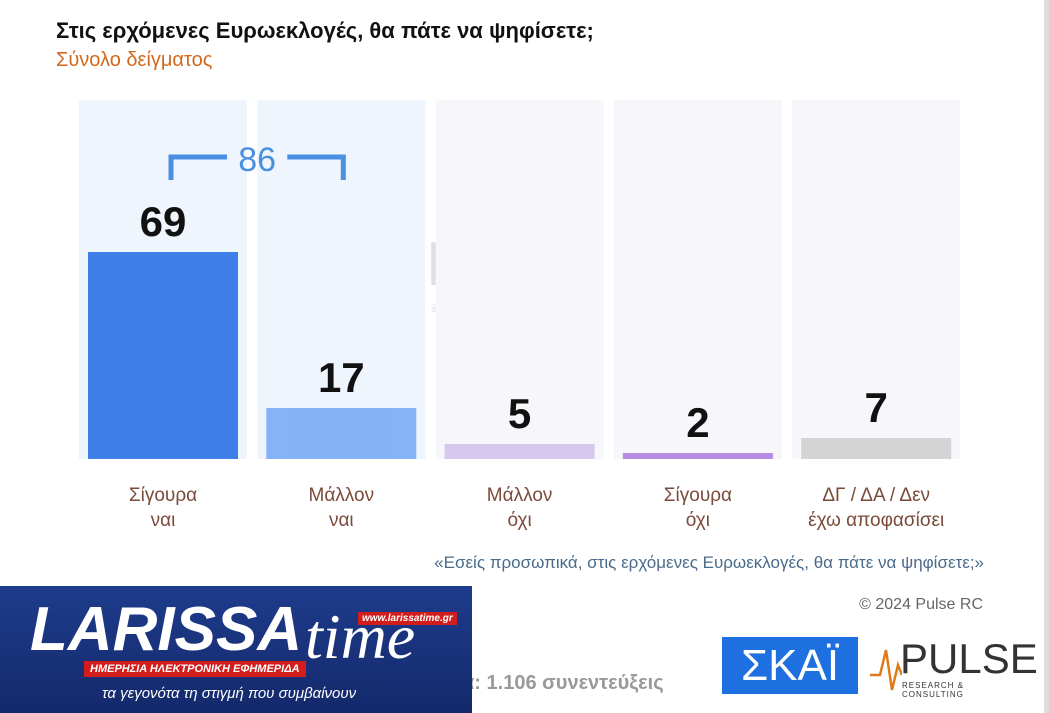 This screenshot has width=1049, height=713. What do you see at coordinates (195, 669) in the screenshot?
I see `larissa-tagline: ΗΜΕΡΗΣΙΑ ΗΛΕΚΤΡΟΝΙΚΗ ΕΦΗΜΕΡΙΔΑ` at bounding box center [195, 669].